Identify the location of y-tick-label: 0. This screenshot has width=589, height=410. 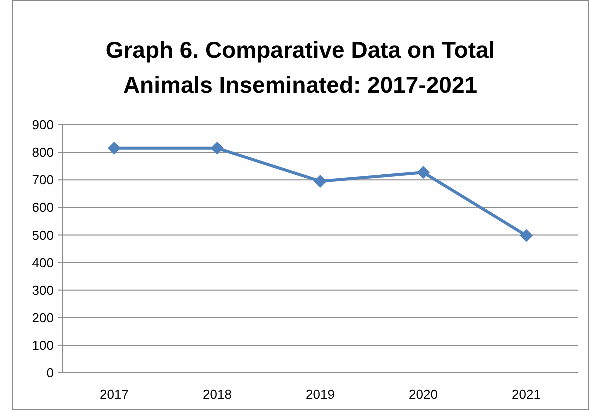
(50, 373).